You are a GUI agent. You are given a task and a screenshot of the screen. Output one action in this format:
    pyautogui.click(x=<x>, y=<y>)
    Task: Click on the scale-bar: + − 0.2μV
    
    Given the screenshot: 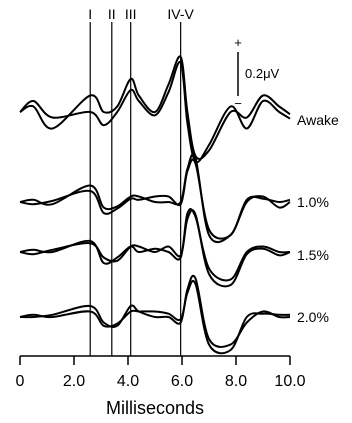 What is the action you would take?
    pyautogui.click(x=256, y=73)
    